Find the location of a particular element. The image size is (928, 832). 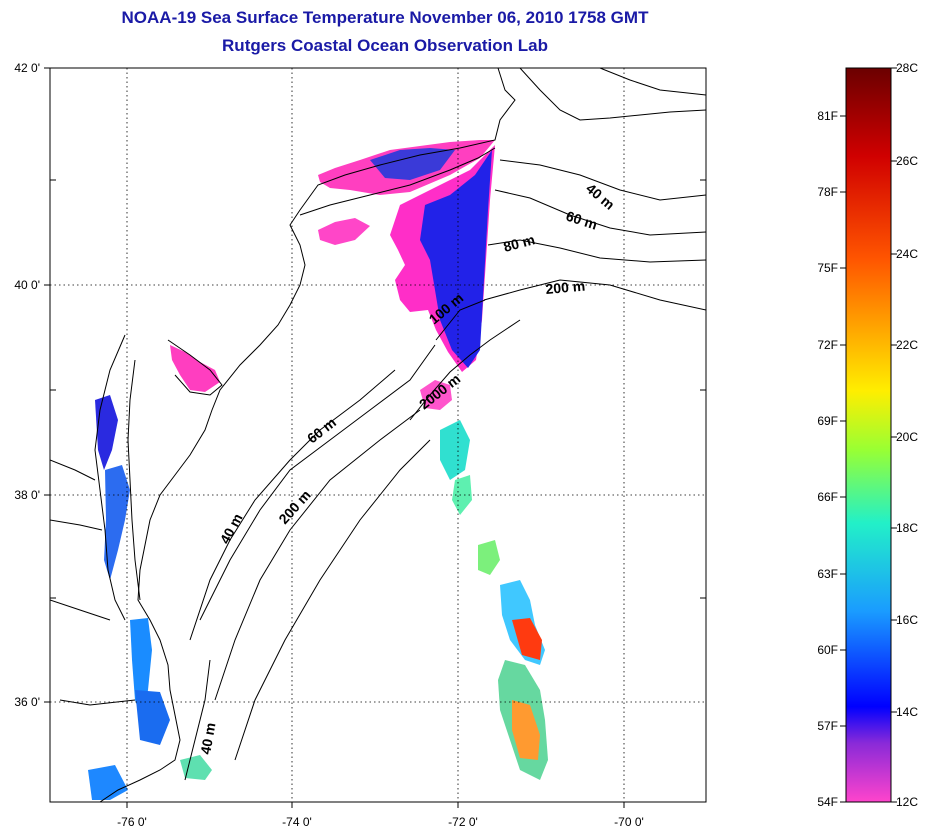

depth-label-200m-ne: 200 m is located at coordinates (565, 287).